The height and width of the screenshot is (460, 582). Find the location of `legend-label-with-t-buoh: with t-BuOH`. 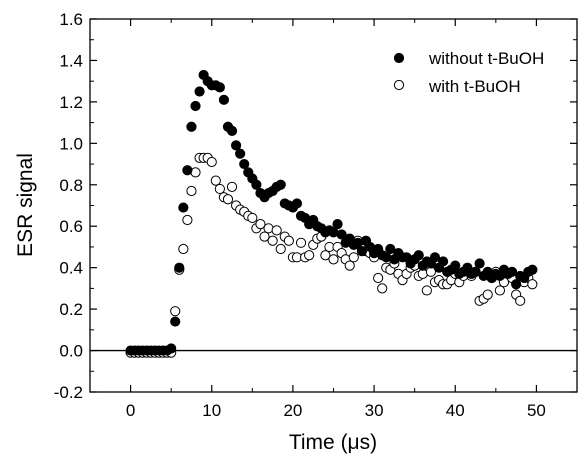

legend-label-with-t-buoh: with t-BuOH is located at coordinates (474, 86).